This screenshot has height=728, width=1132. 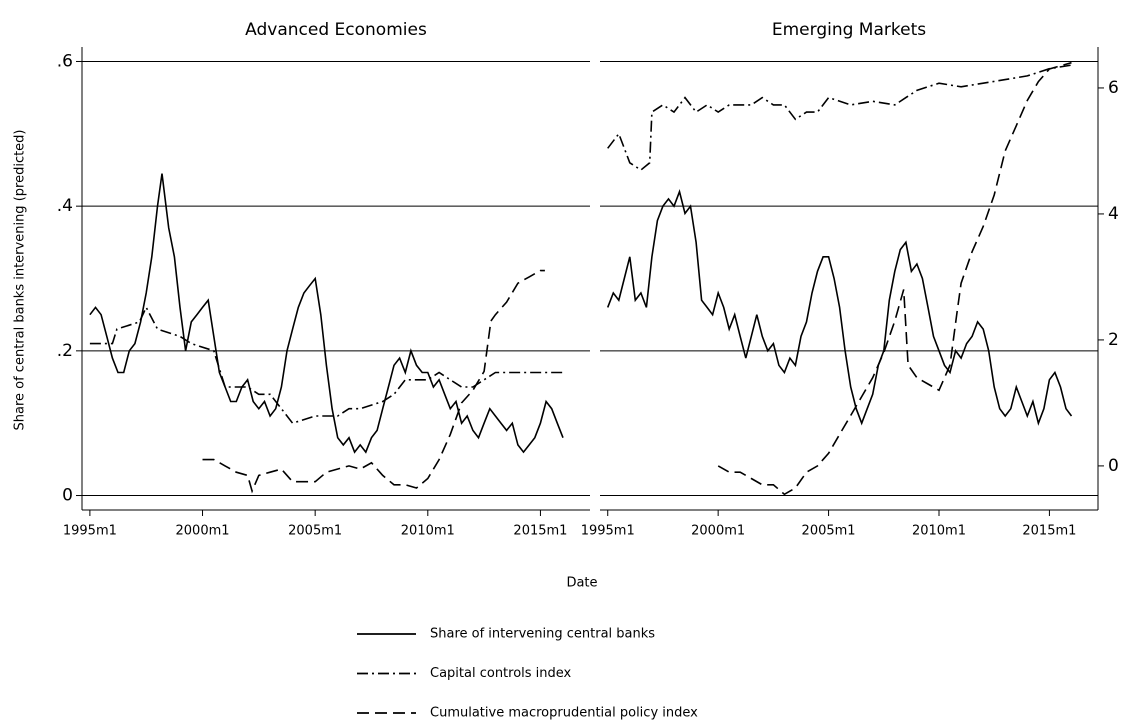 What do you see at coordinates (65, 61) in the screenshot?
I see `y-tick-label: .6` at bounding box center [65, 61].